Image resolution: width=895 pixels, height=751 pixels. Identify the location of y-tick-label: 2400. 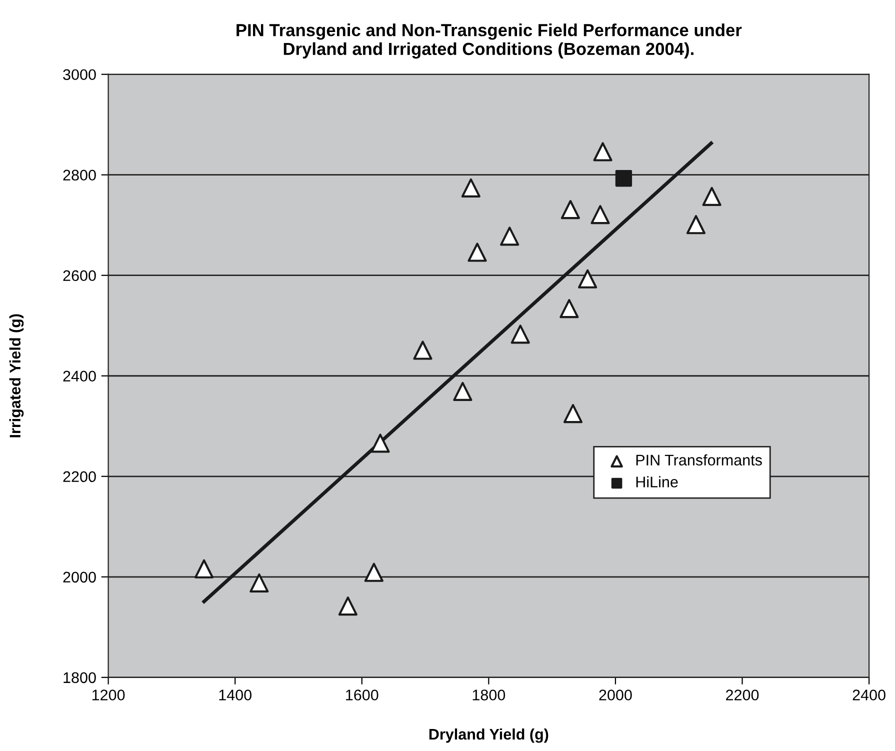
(79, 376).